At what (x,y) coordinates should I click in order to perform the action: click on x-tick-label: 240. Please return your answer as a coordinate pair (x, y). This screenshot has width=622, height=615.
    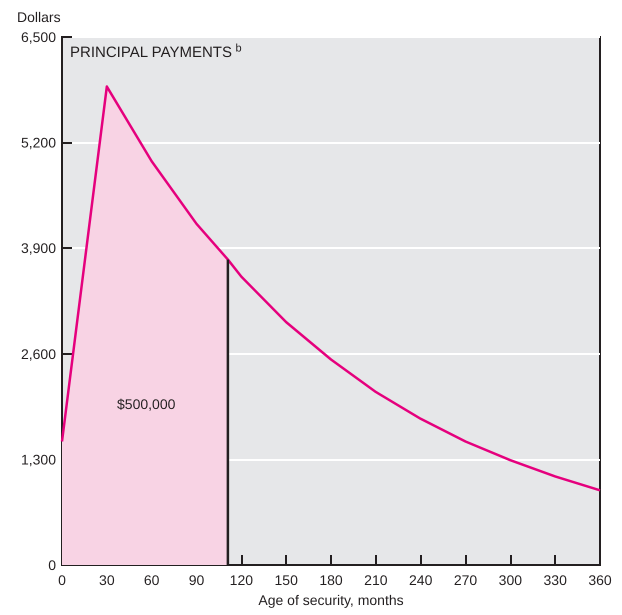
    Looking at the image, I should click on (420, 580).